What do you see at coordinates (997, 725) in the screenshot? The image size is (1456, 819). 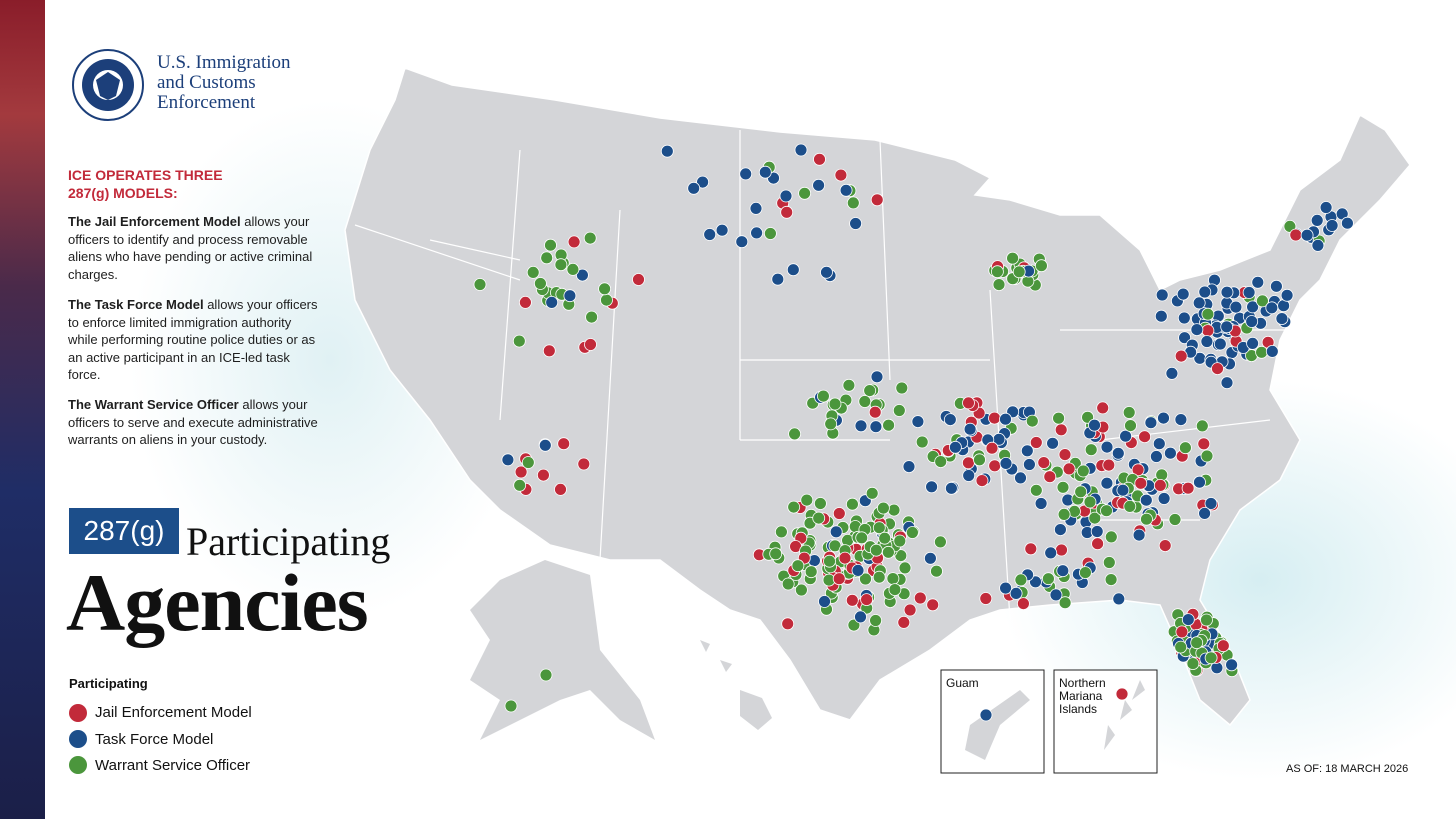 I see `guam-shape` at bounding box center [997, 725].